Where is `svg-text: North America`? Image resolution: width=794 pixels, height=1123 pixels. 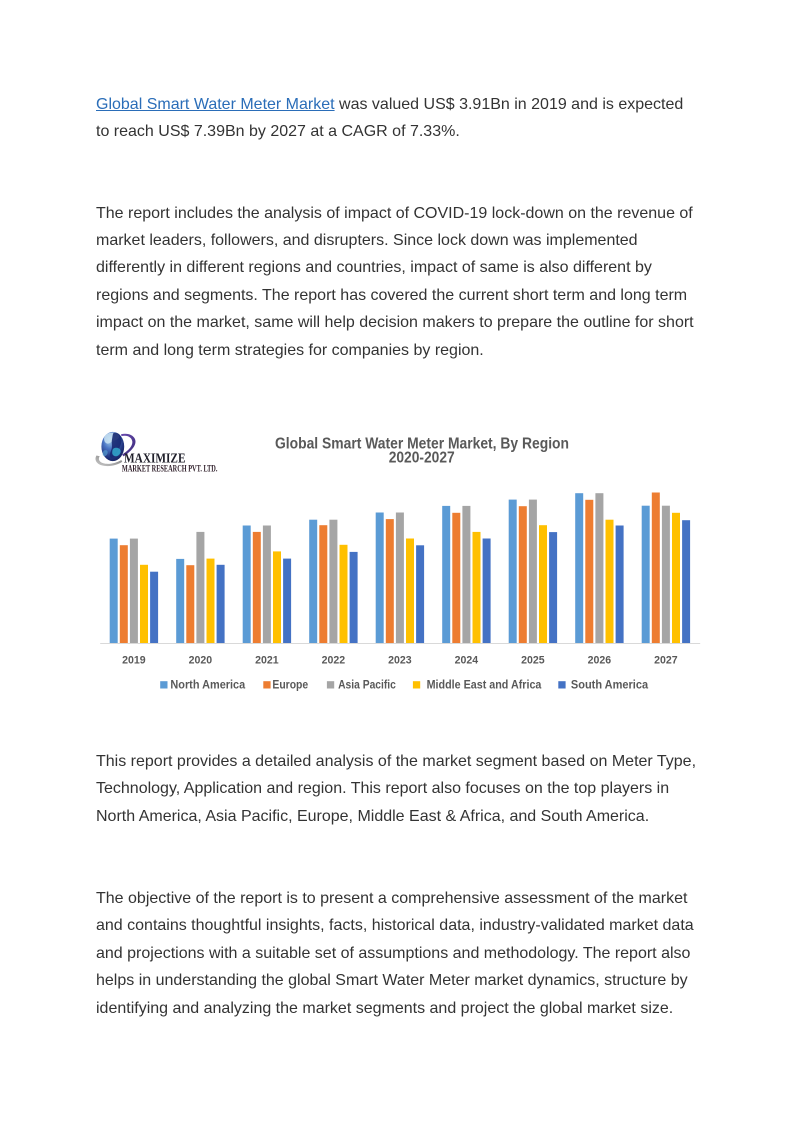
svg-text: North America is located at coordinates (207, 684).